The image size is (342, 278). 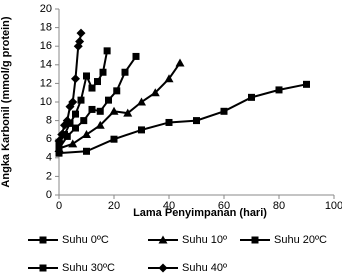 I want to click on x-tick-label: 20, so click(x=114, y=206).